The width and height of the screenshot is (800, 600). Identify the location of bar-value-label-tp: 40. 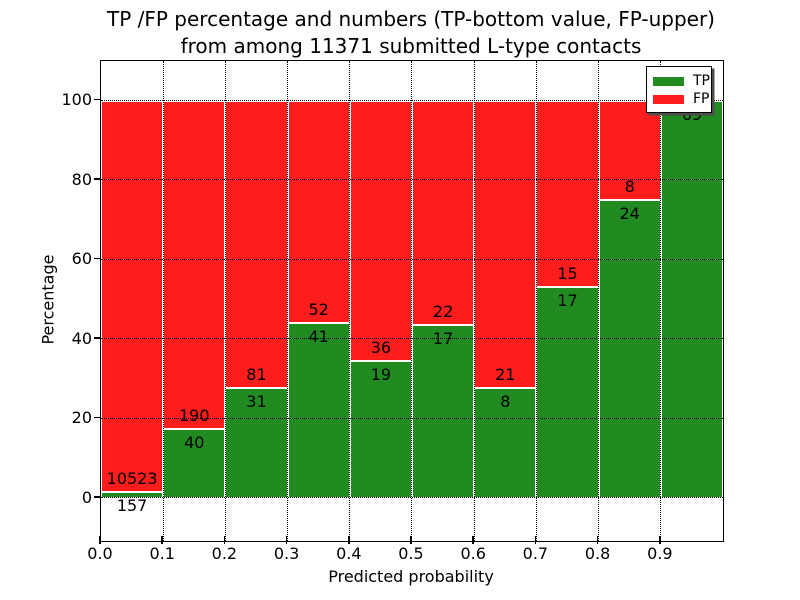
(194, 442).